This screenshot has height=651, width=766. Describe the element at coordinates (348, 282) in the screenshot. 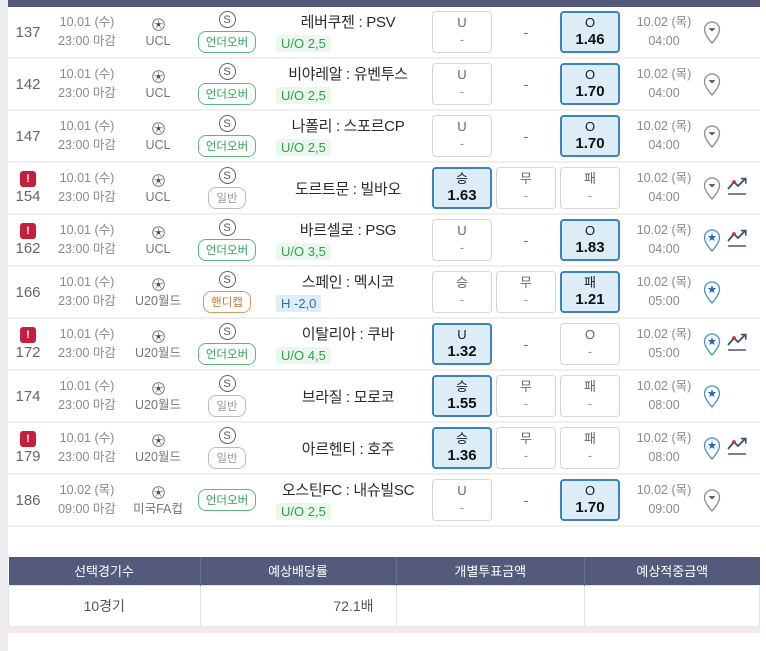

I see `team-names: 스페인 : 멕시코` at that location.